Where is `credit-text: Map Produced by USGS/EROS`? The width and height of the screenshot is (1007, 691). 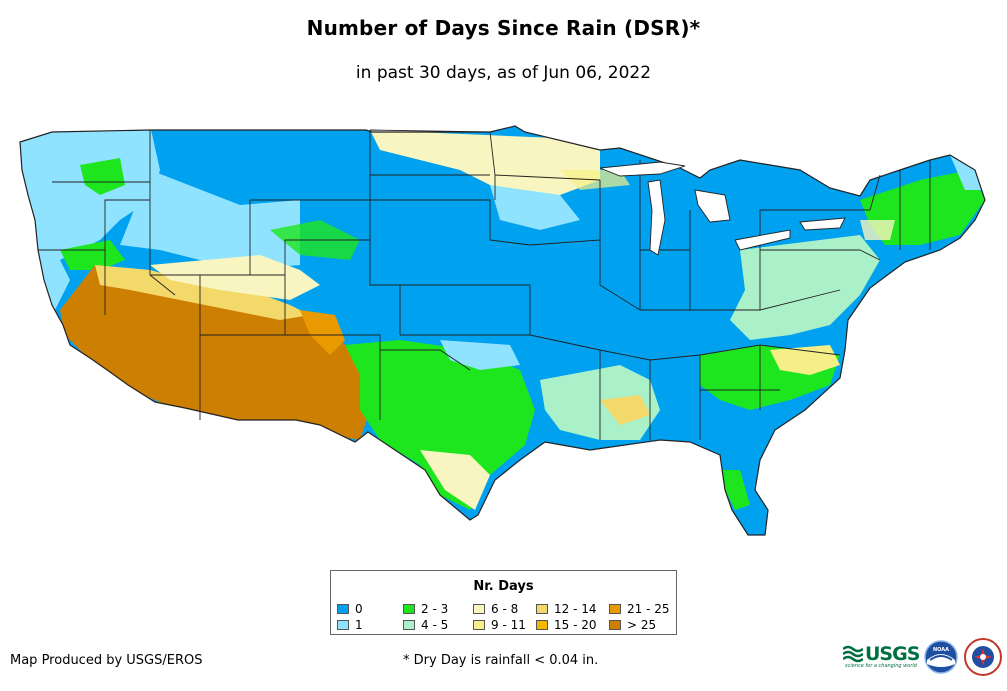
credit-text: Map Produced by USGS/EROS is located at coordinates (106, 660).